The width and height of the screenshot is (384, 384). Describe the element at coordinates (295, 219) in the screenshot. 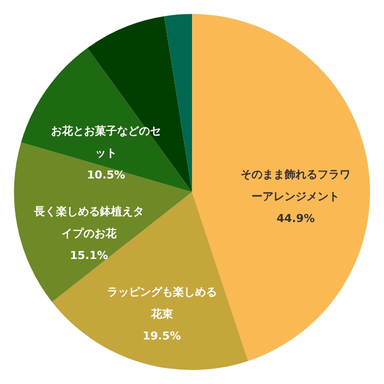

I see `data-label: 44.9%` at that location.